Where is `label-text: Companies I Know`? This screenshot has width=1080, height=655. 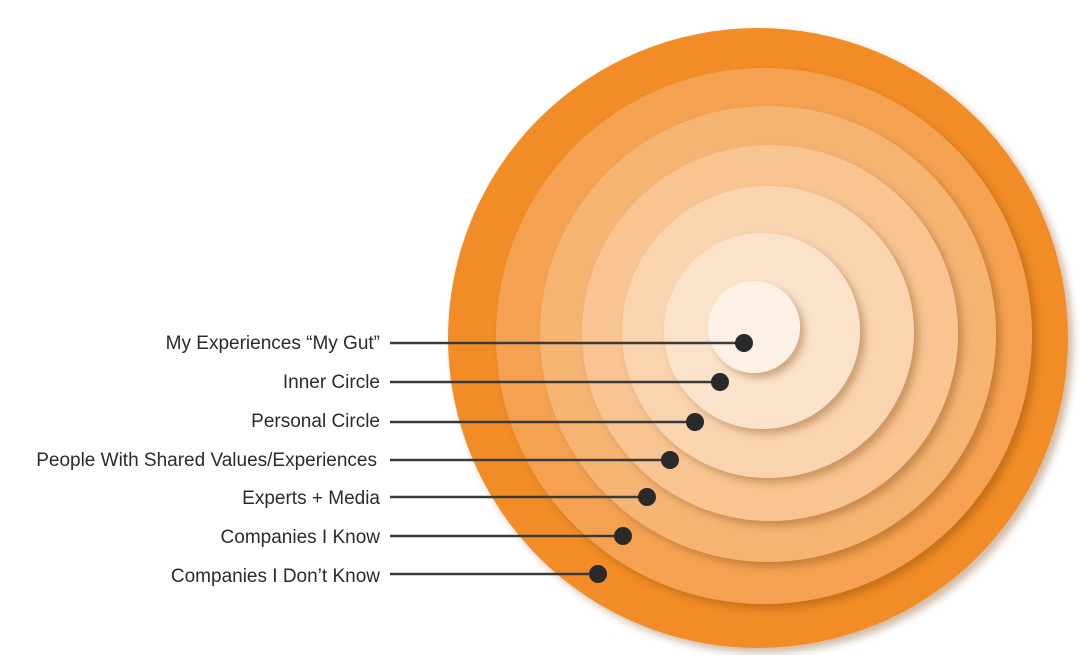 label-text: Companies I Know is located at coordinates (301, 537).